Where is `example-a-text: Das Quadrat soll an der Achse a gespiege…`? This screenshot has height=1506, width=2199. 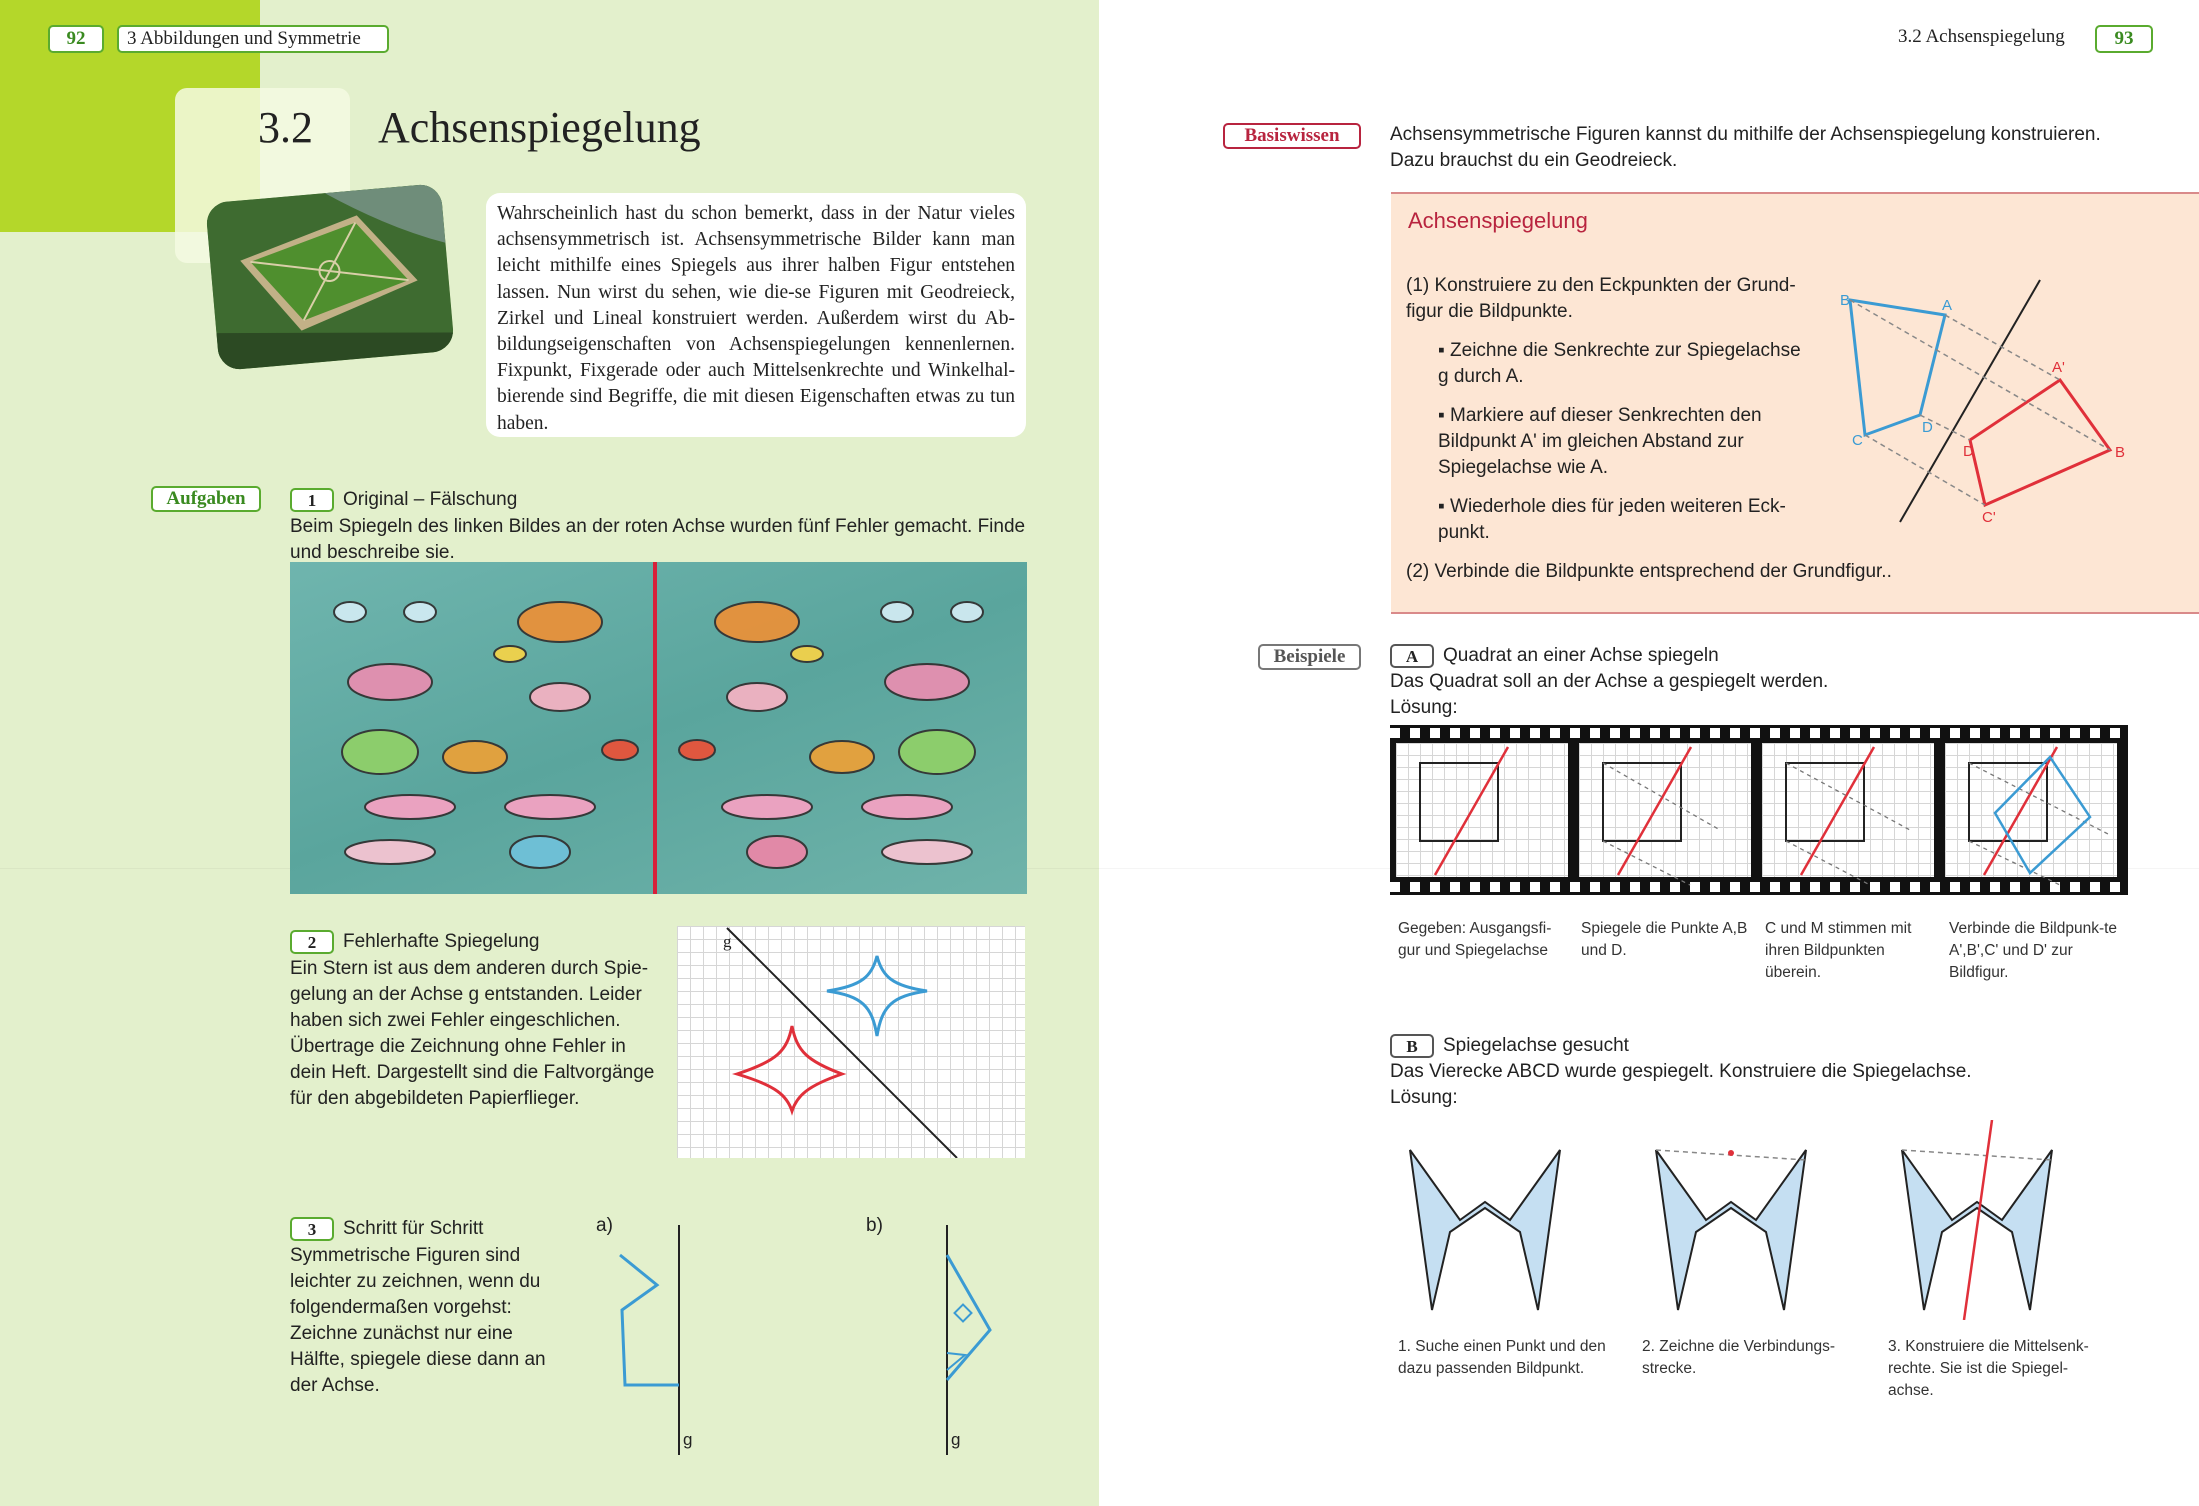
example-a-text: Das Quadrat soll an der Achse a gespiege… is located at coordinates (1609, 681).